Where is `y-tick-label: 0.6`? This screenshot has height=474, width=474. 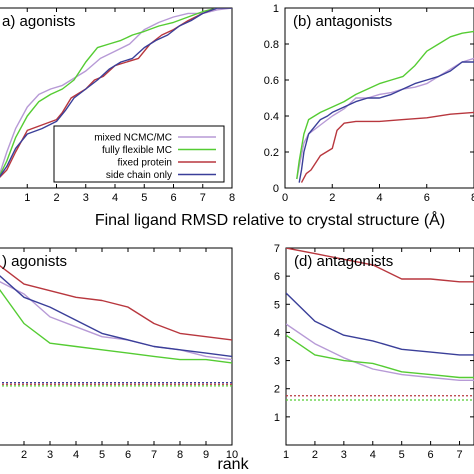
y-tick-label: 0.6 is located at coordinates (271, 81).